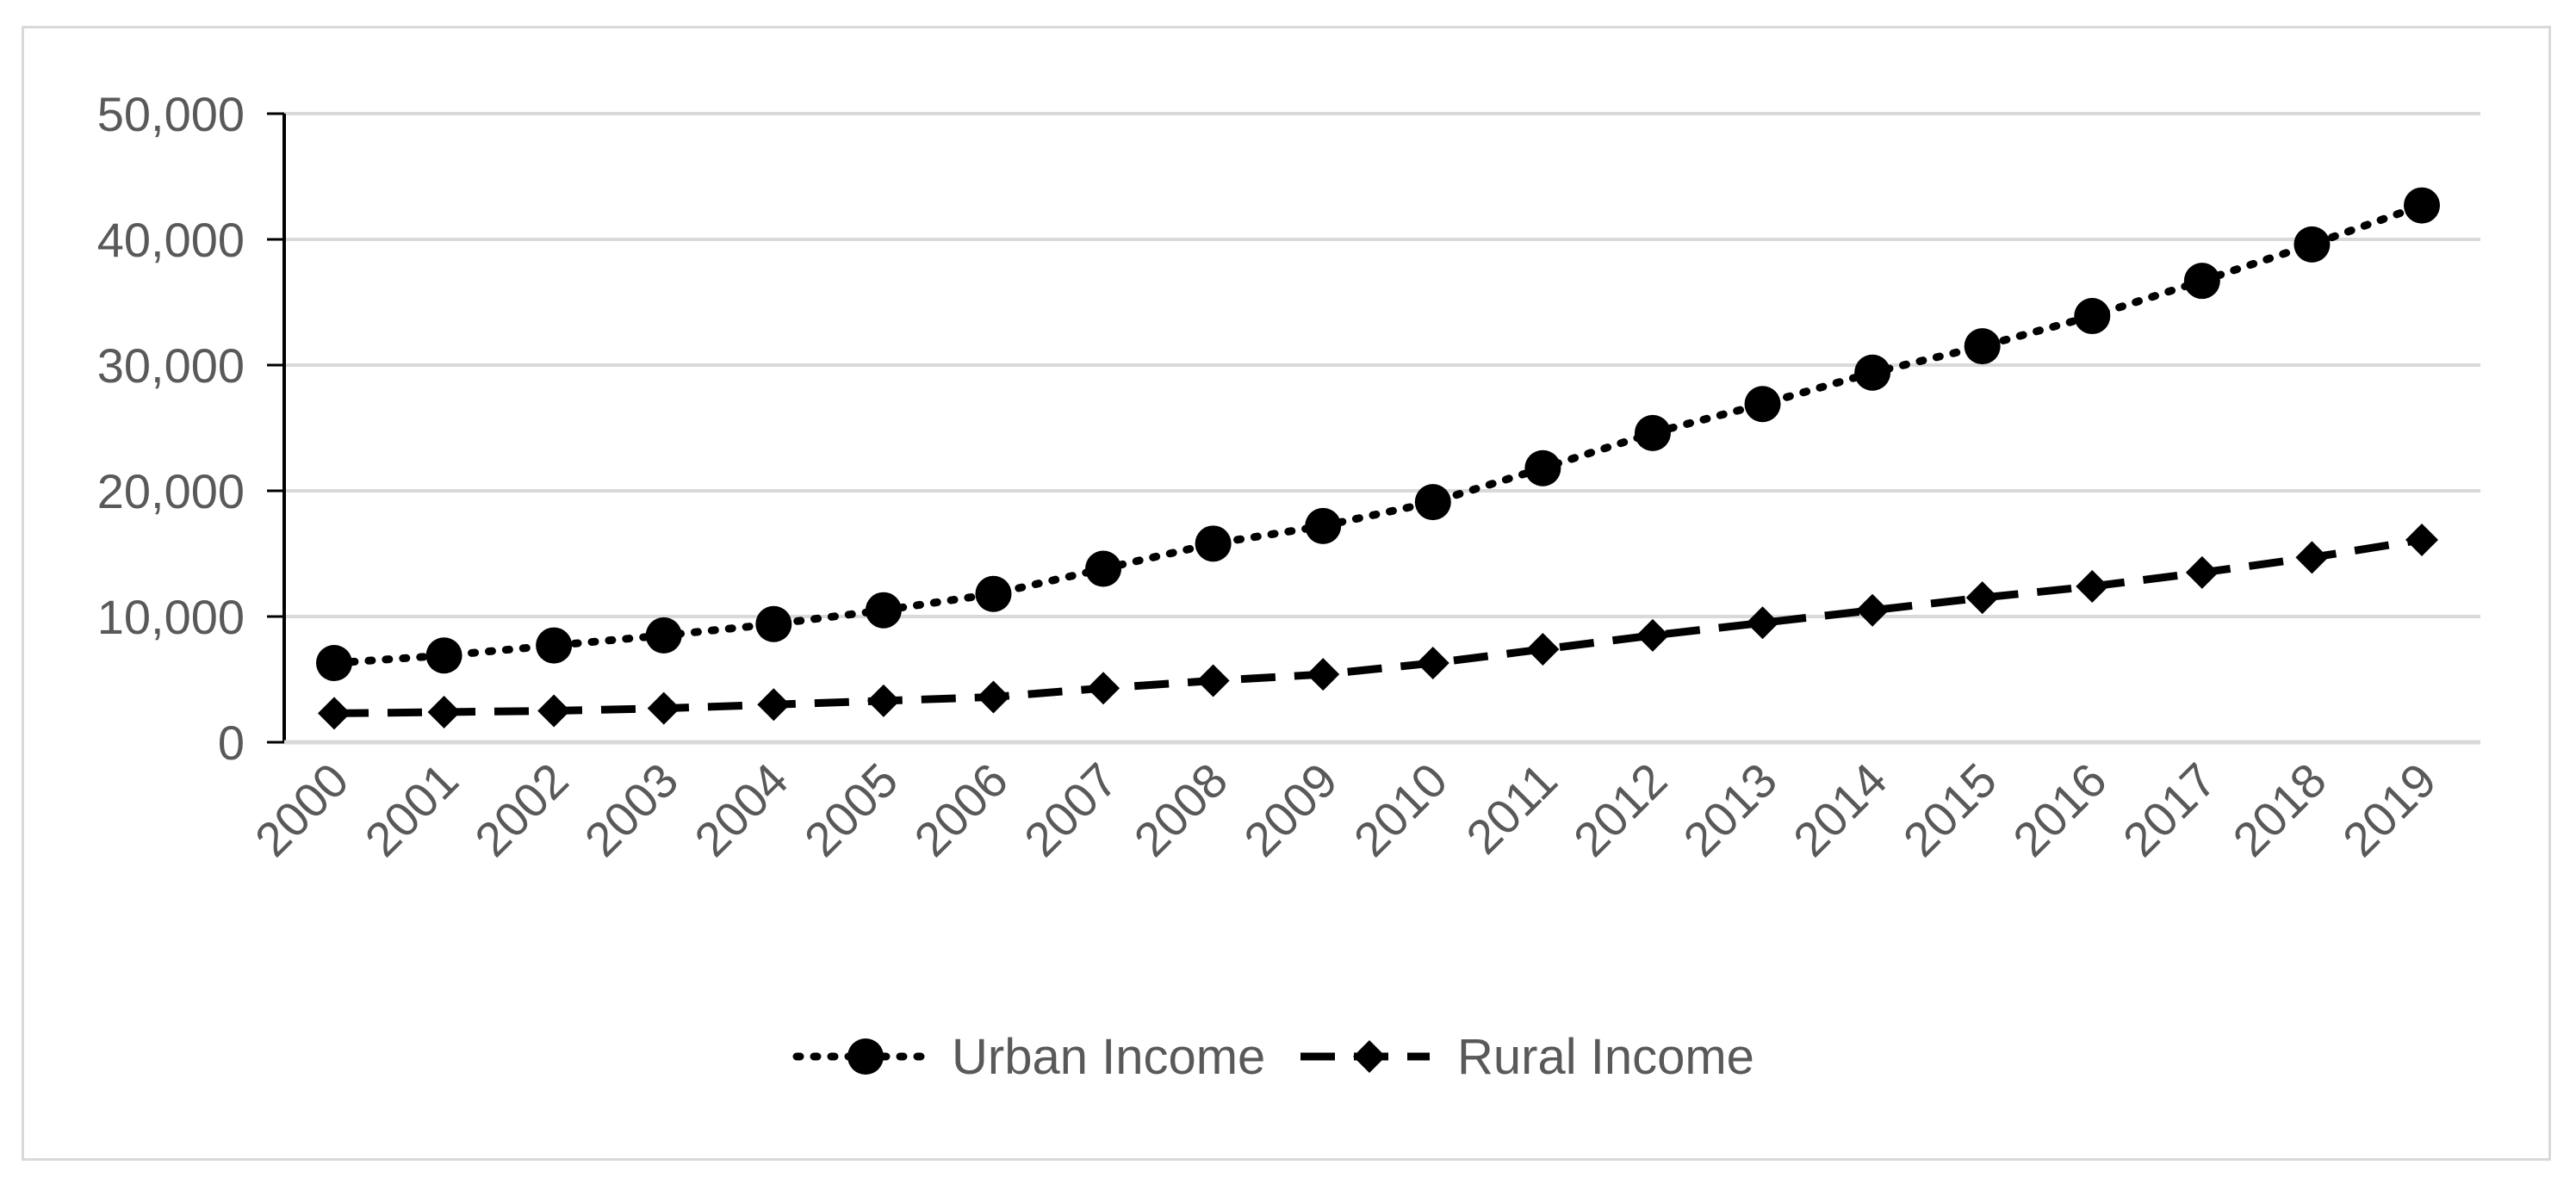 This screenshot has width=2576, height=1190. Describe the element at coordinates (2389, 810) in the screenshot. I see `x-tick-label: 2019` at that location.